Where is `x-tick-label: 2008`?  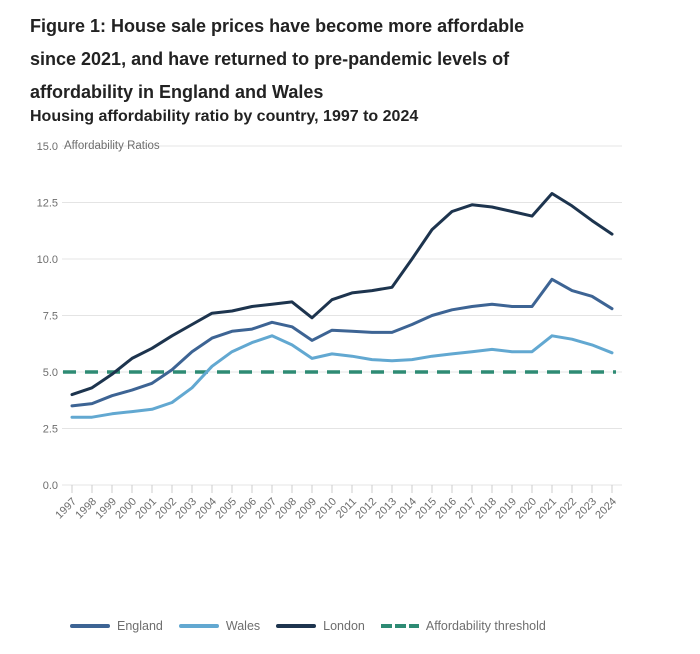
x-tick-label: 2008 is located at coordinates (286, 509).